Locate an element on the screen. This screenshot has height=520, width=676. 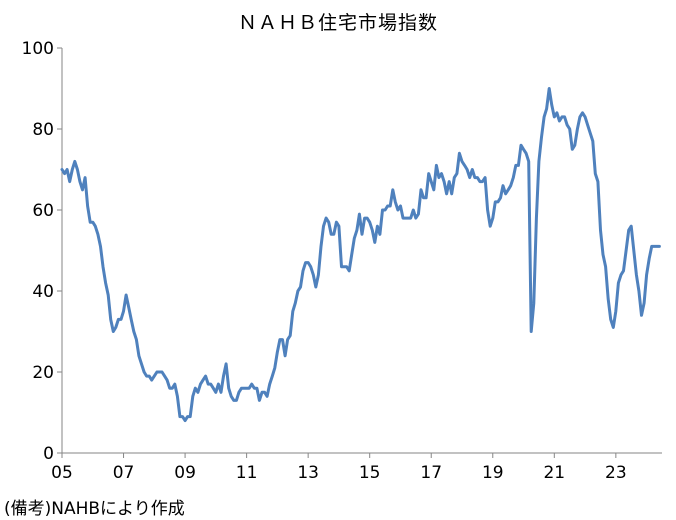
x-tick-label: 11 is located at coordinates (247, 473).